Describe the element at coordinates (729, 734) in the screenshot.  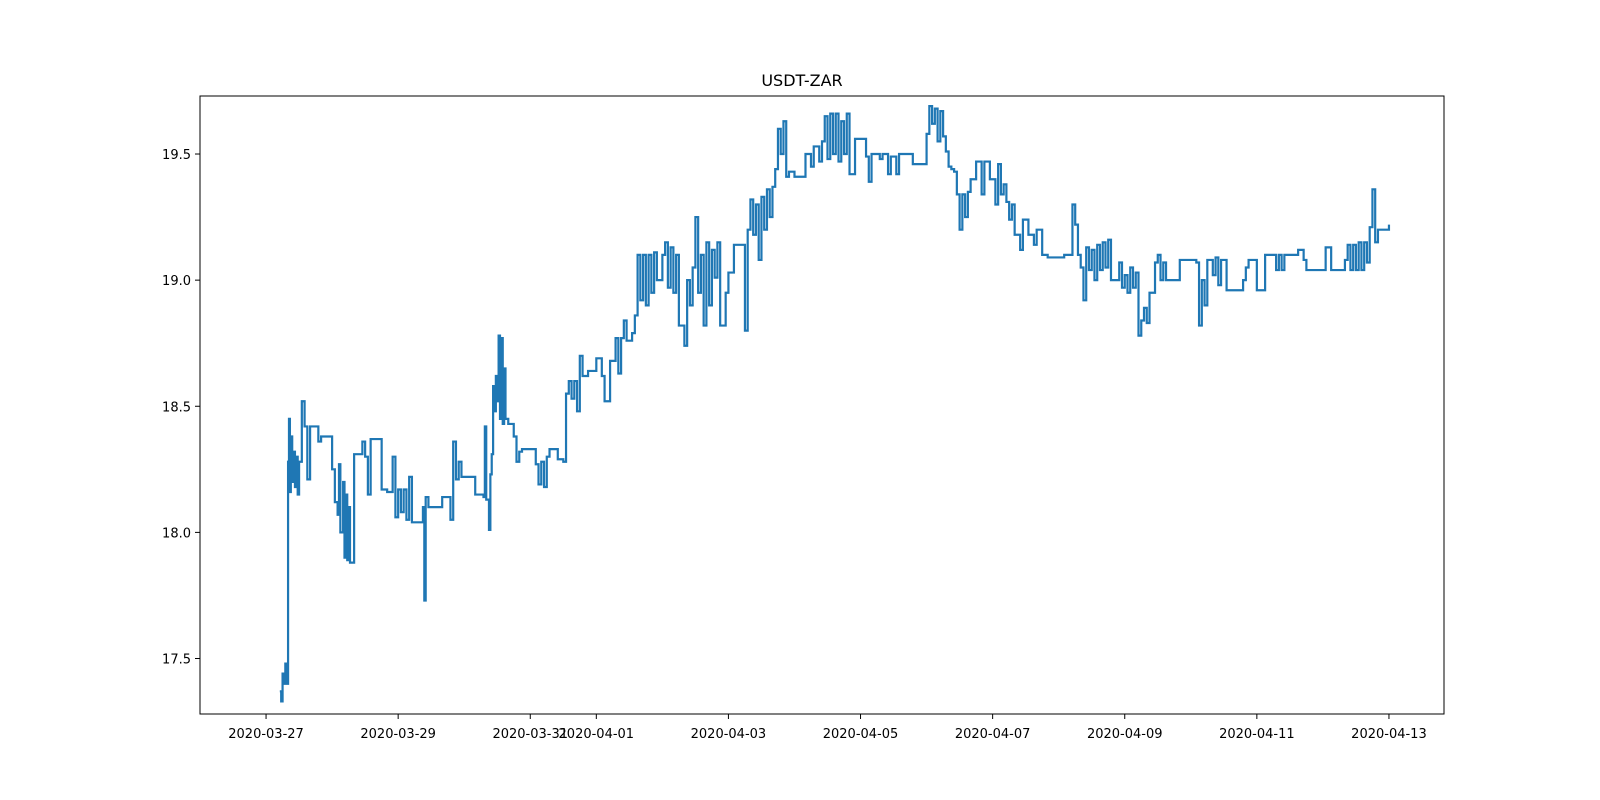
I see `x-tick-label: 2020-04-03` at that location.